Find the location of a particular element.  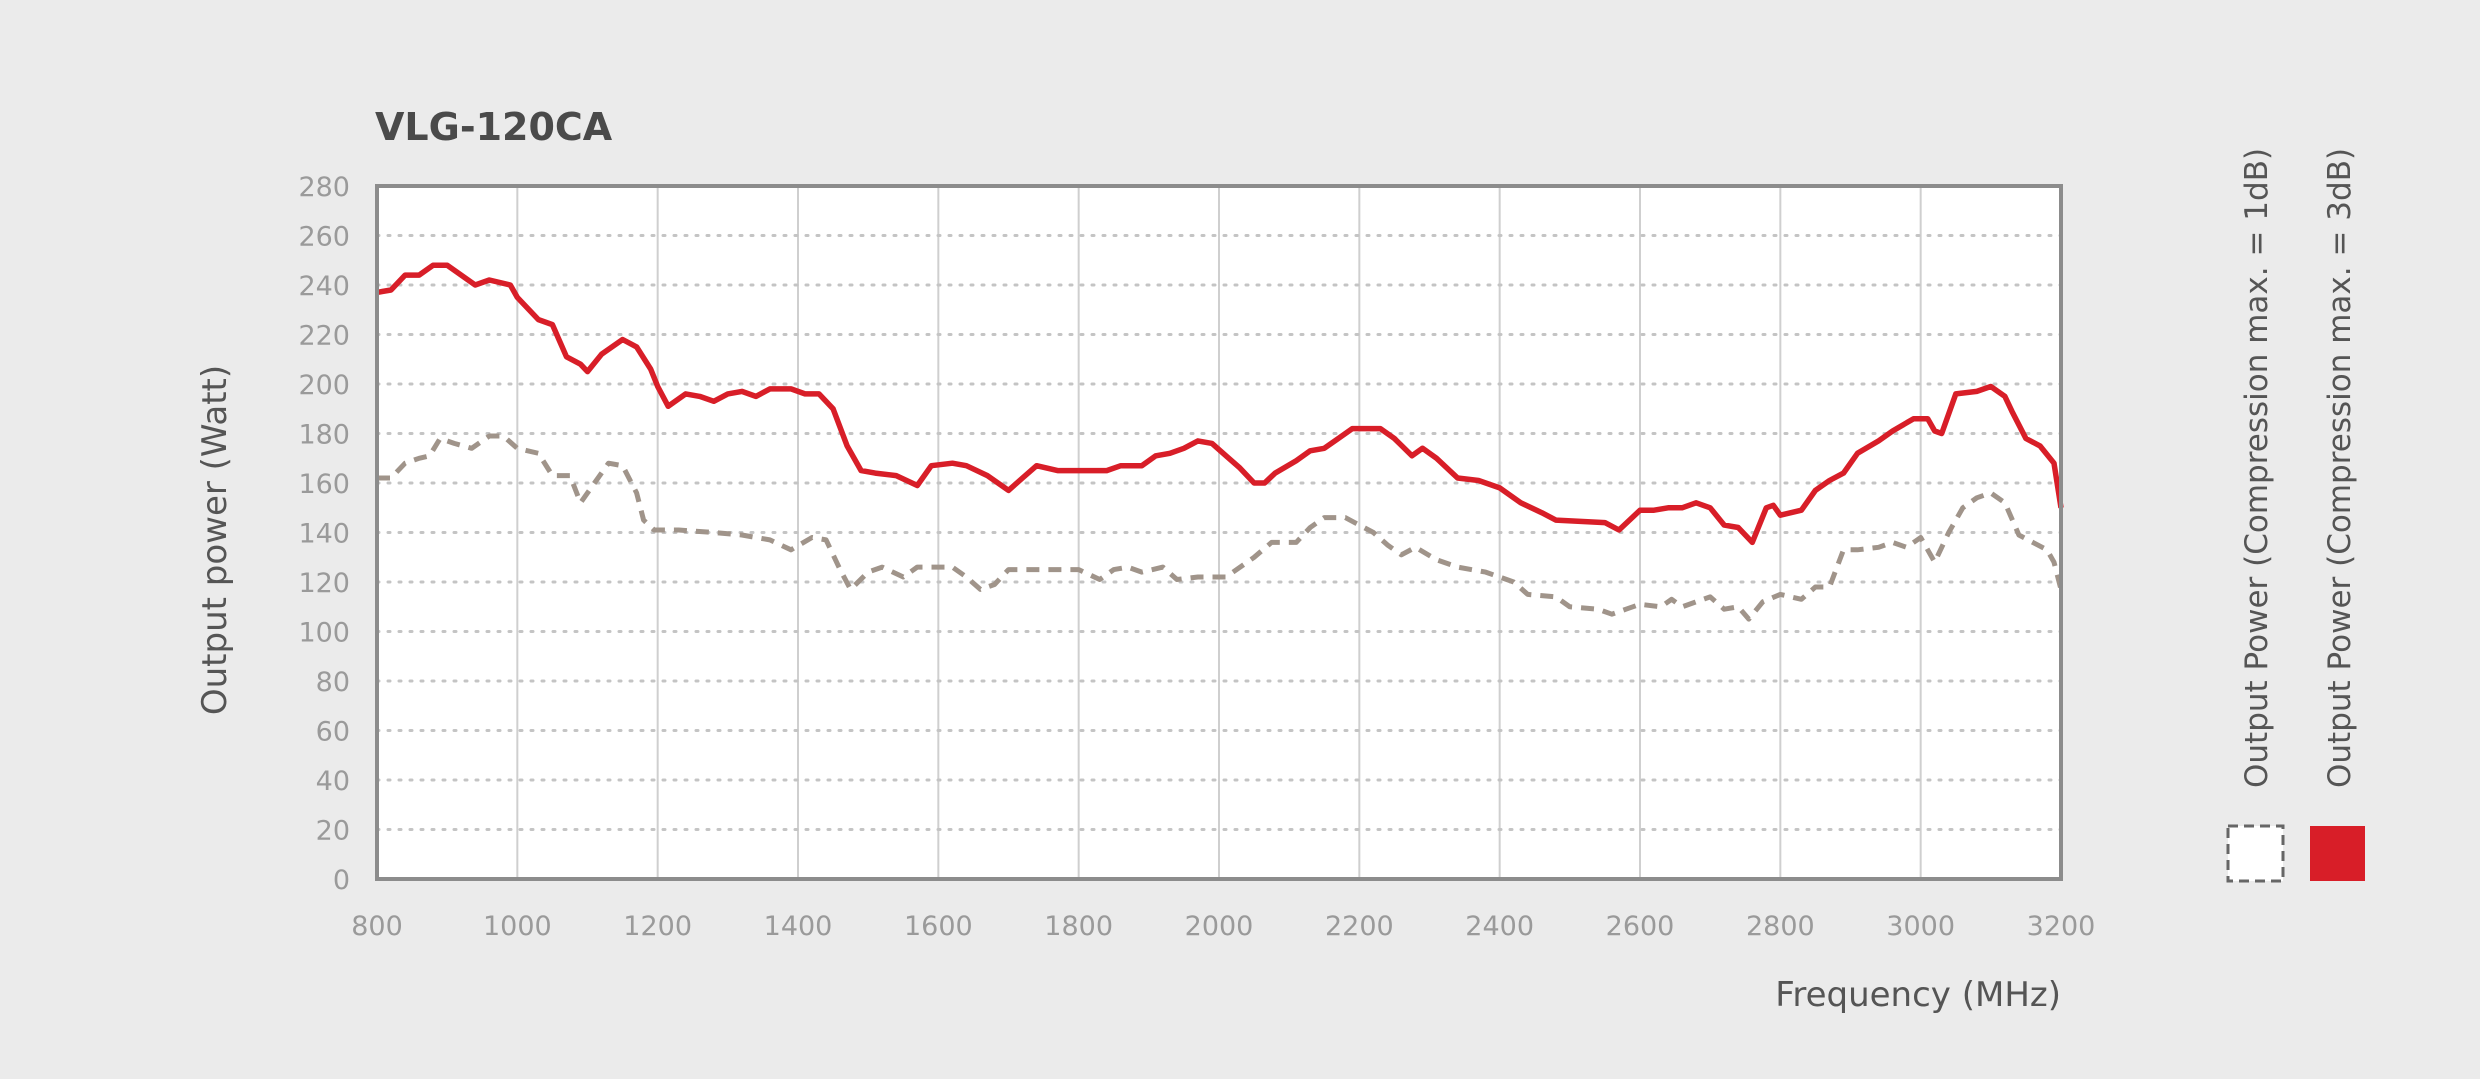

y-tick-label: 20 is located at coordinates (333, 831).